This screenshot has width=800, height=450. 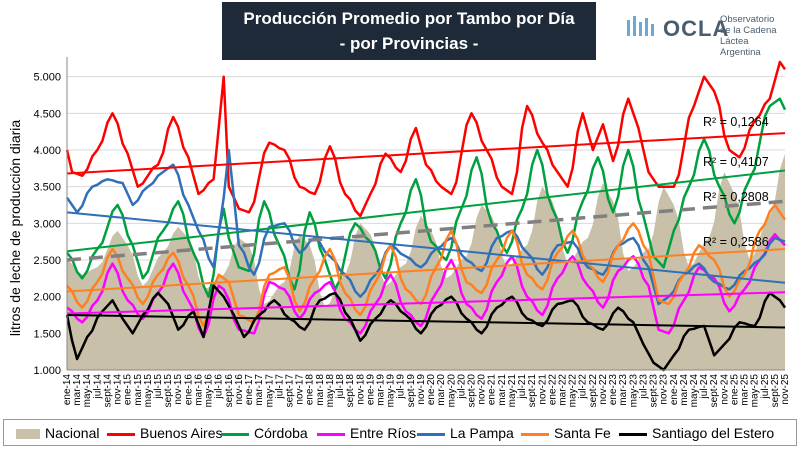 I want to click on x-tick-label: ene-16, so click(x=188, y=390).